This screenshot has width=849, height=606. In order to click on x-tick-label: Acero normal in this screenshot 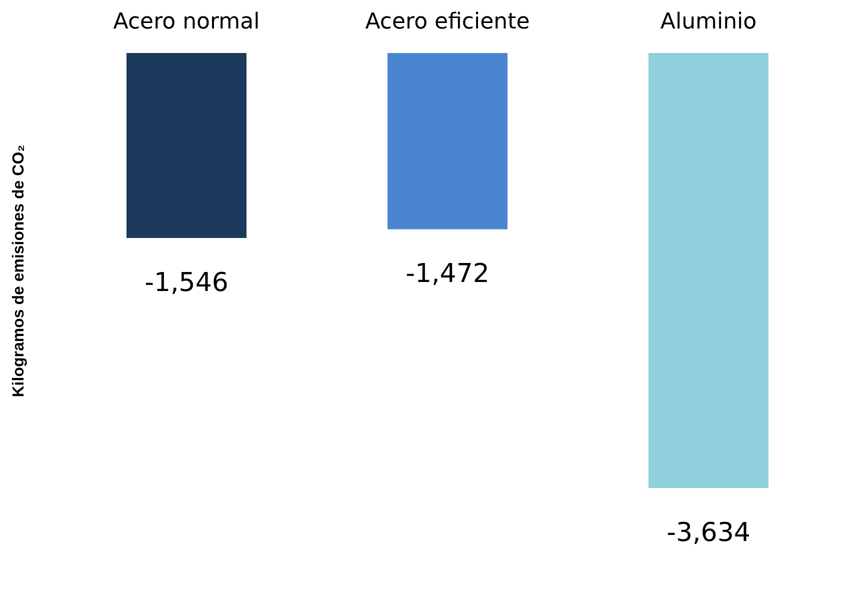, I will do `click(186, 22)`.